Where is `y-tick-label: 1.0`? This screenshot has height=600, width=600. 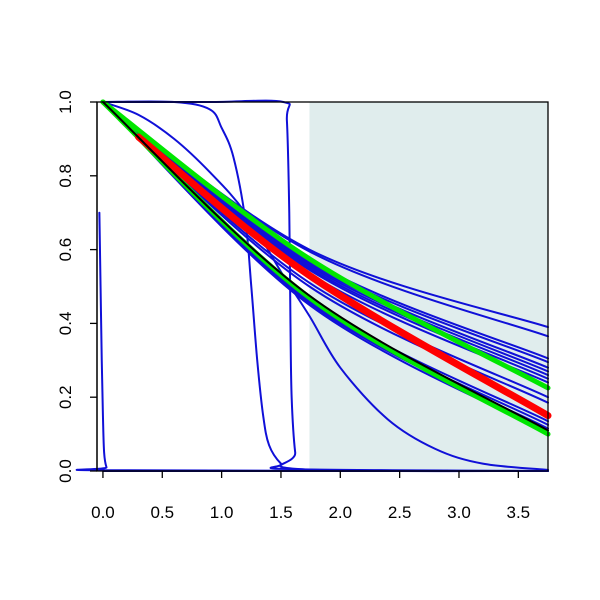 y-tick-label: 1.0 is located at coordinates (65, 102).